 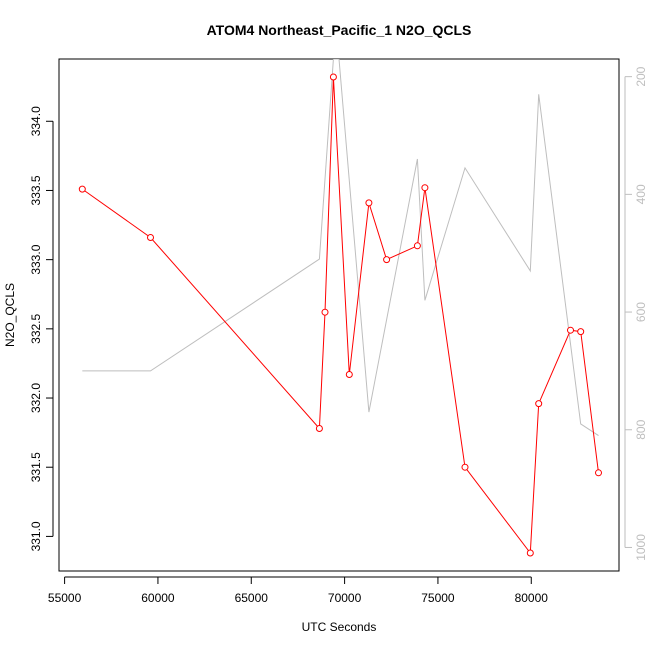 What do you see at coordinates (65, 598) in the screenshot?
I see `x-tick-label: 55000` at bounding box center [65, 598].